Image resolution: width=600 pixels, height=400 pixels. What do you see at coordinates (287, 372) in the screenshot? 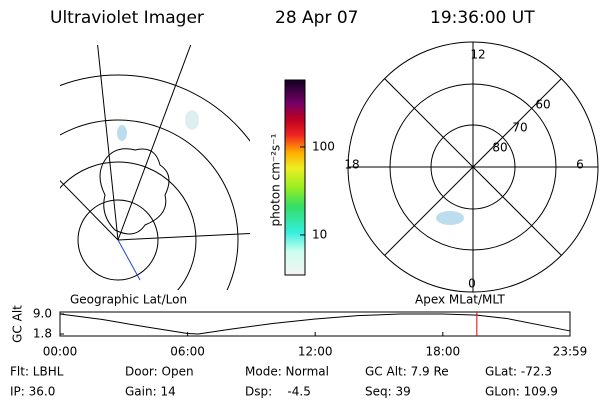
I see `info-field: Mode: Normal` at bounding box center [287, 372].